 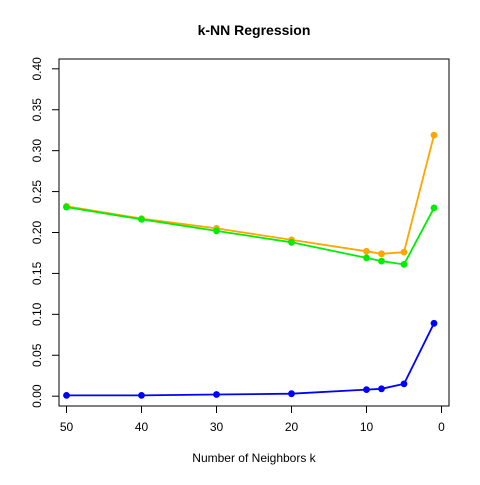 I want to click on y-tick-label: 0.25, so click(x=37, y=192).